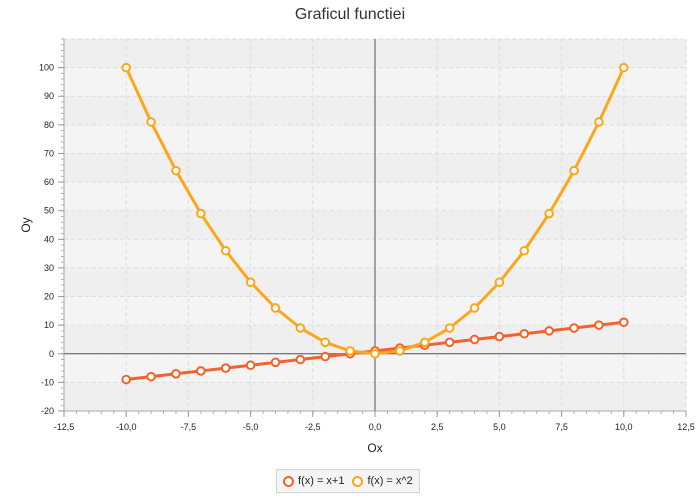 This screenshot has height=500, width=700. I want to click on legend-item-series-2: f(x) = x^2, so click(382, 481).